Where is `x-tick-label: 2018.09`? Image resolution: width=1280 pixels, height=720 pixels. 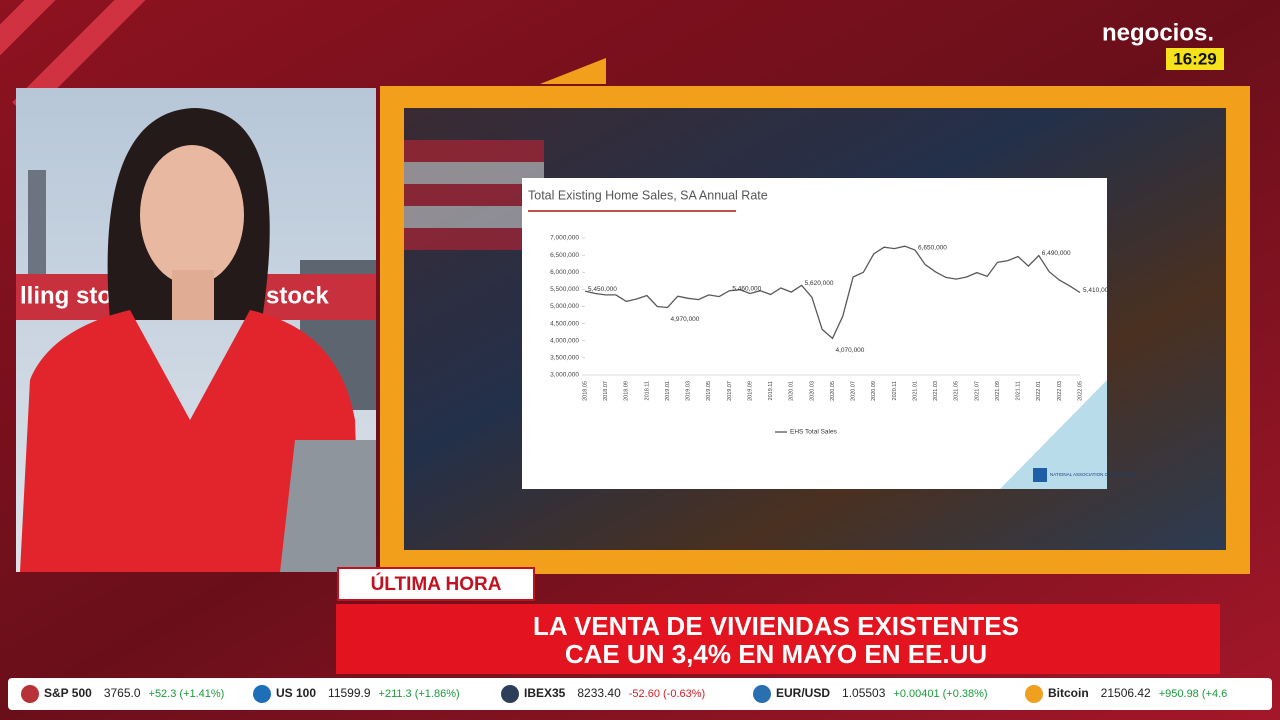 x-tick-label: 2018.09 is located at coordinates (627, 391).